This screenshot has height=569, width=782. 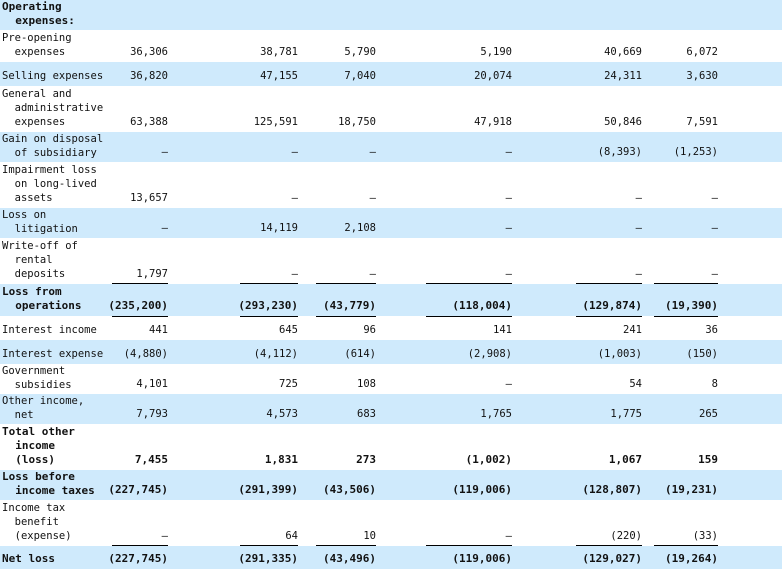 What do you see at coordinates (714, 384) in the screenshot?
I see `value-cell: 8` at bounding box center [714, 384].